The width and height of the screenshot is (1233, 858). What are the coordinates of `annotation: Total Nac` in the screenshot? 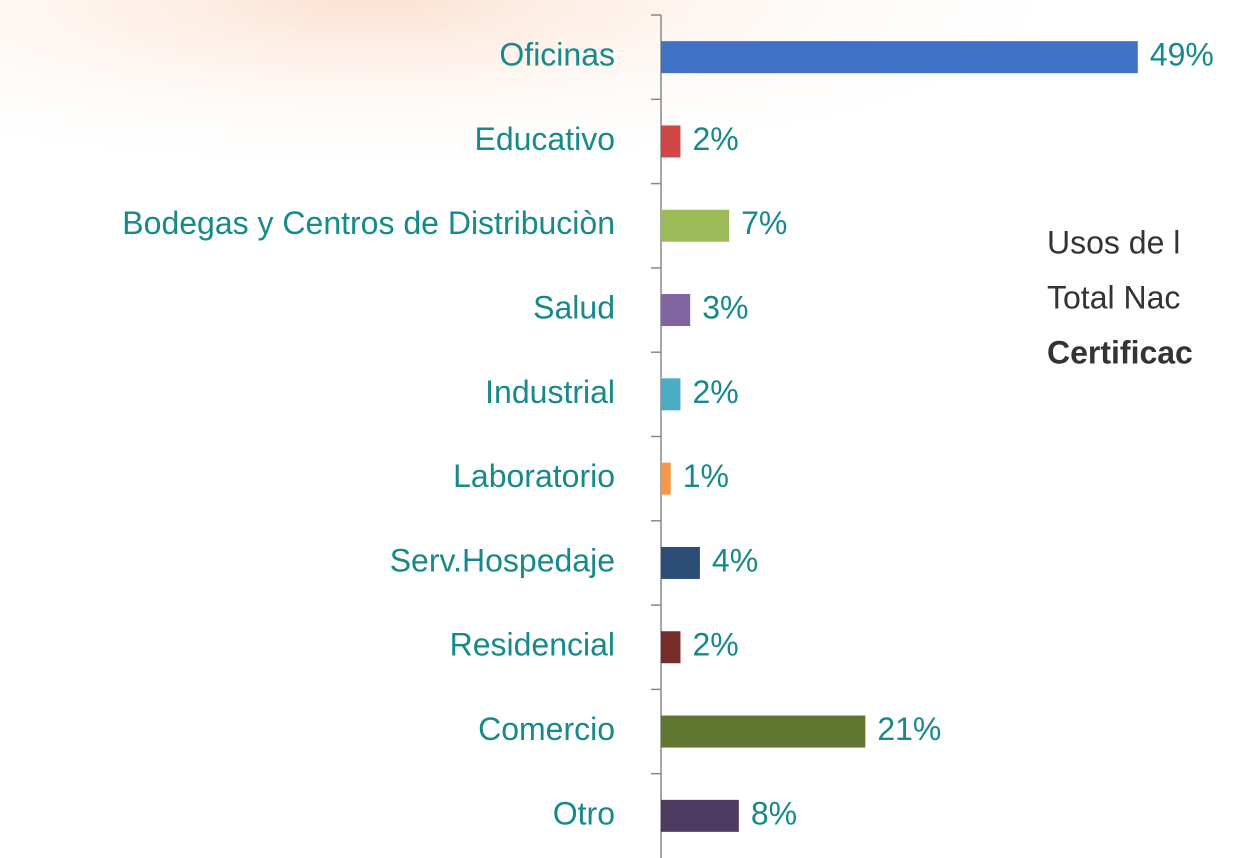 It's located at (1113, 297).